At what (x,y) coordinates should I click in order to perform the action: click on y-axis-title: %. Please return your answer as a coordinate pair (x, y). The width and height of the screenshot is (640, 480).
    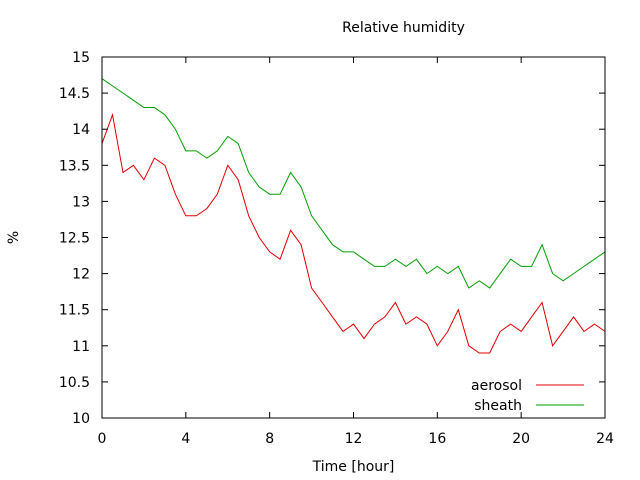
    Looking at the image, I should click on (14, 237).